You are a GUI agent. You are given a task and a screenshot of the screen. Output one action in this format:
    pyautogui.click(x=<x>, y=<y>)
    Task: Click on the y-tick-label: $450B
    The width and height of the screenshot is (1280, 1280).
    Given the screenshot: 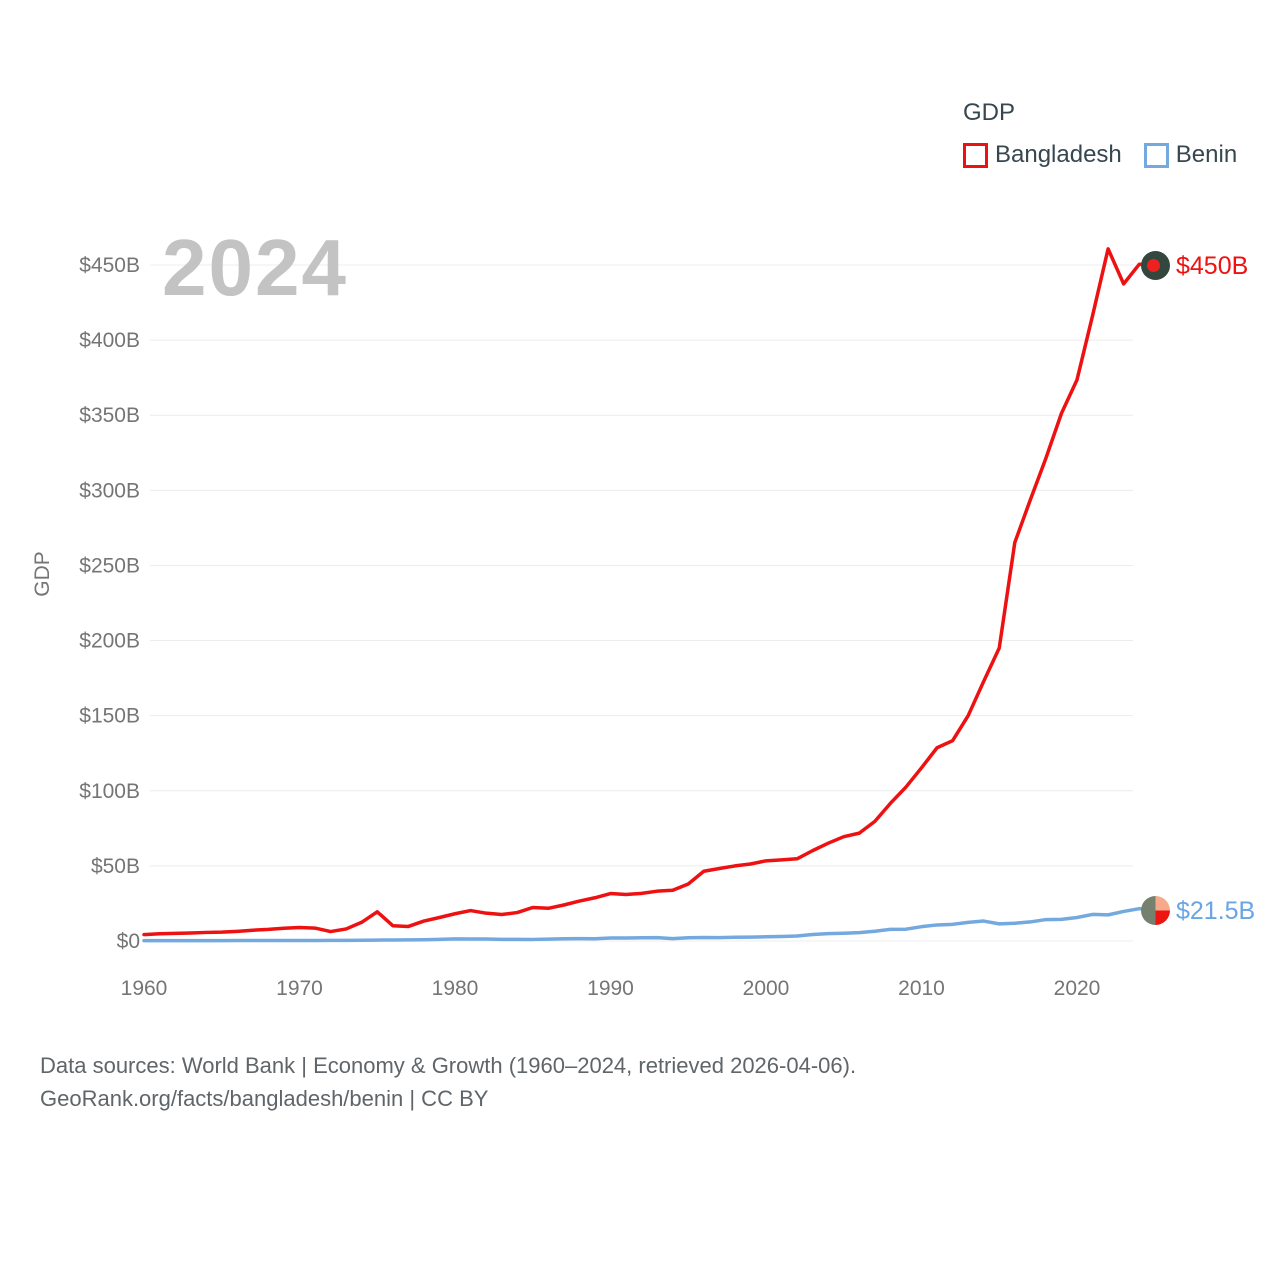 What is the action you would take?
    pyautogui.click(x=109, y=265)
    